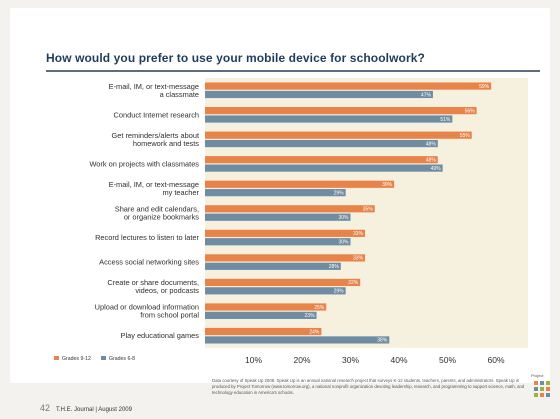  What do you see at coordinates (398, 360) in the screenshot?
I see `x-tick-label: 40%` at bounding box center [398, 360].